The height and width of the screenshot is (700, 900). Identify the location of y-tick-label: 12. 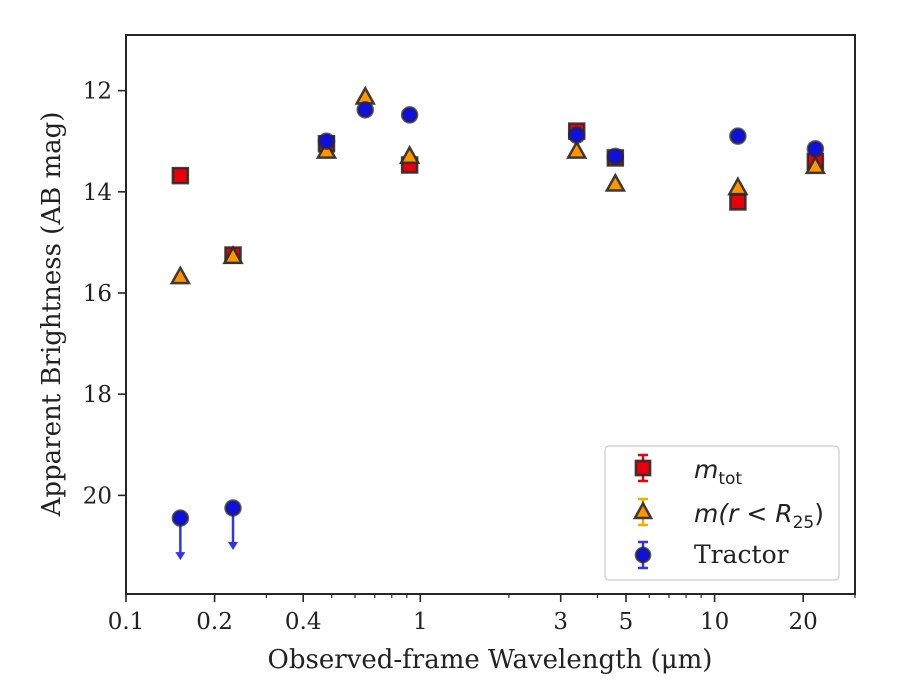
(97, 92).